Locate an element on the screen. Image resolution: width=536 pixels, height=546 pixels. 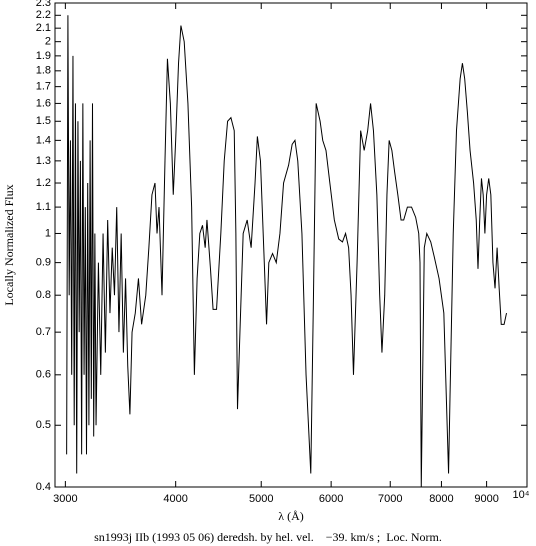
y-tick-label: 1.5 is located at coordinates (43, 121).